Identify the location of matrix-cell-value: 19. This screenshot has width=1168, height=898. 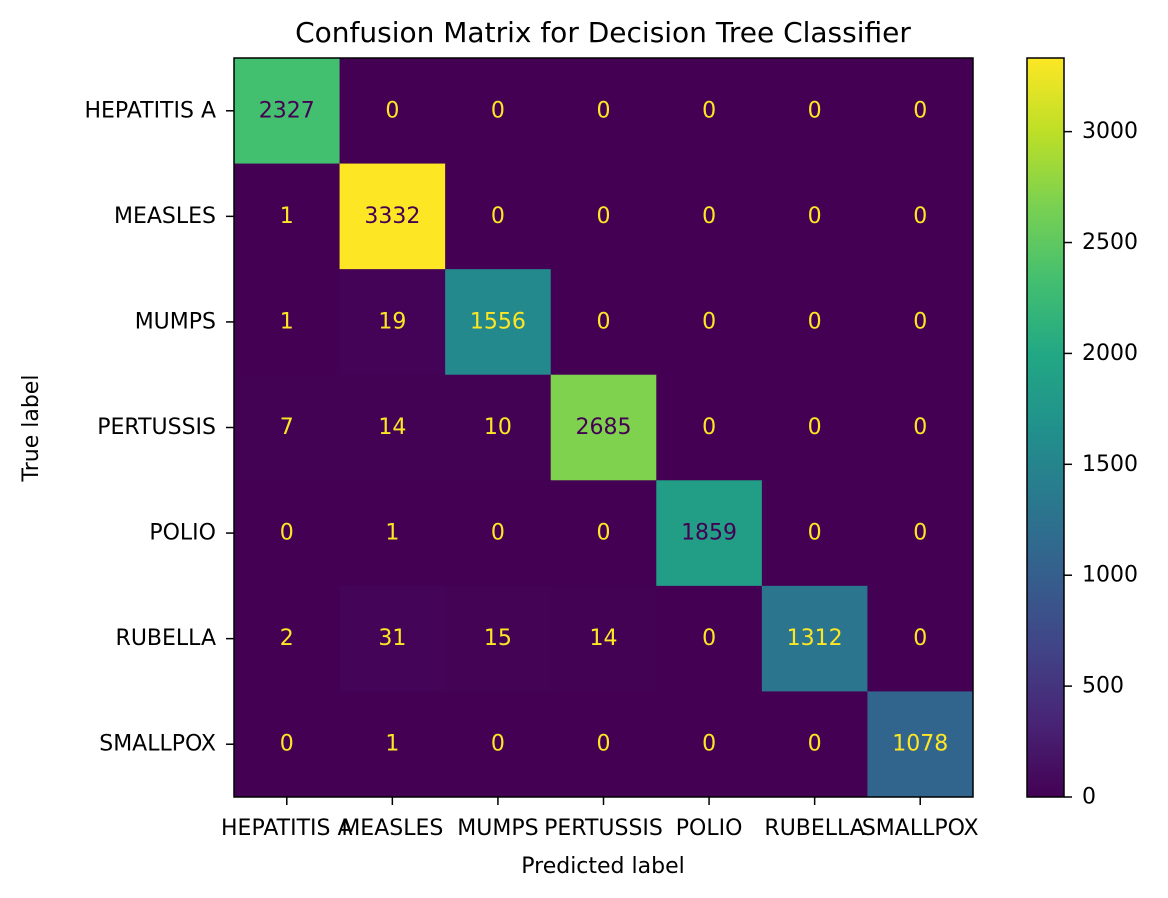
(392, 321).